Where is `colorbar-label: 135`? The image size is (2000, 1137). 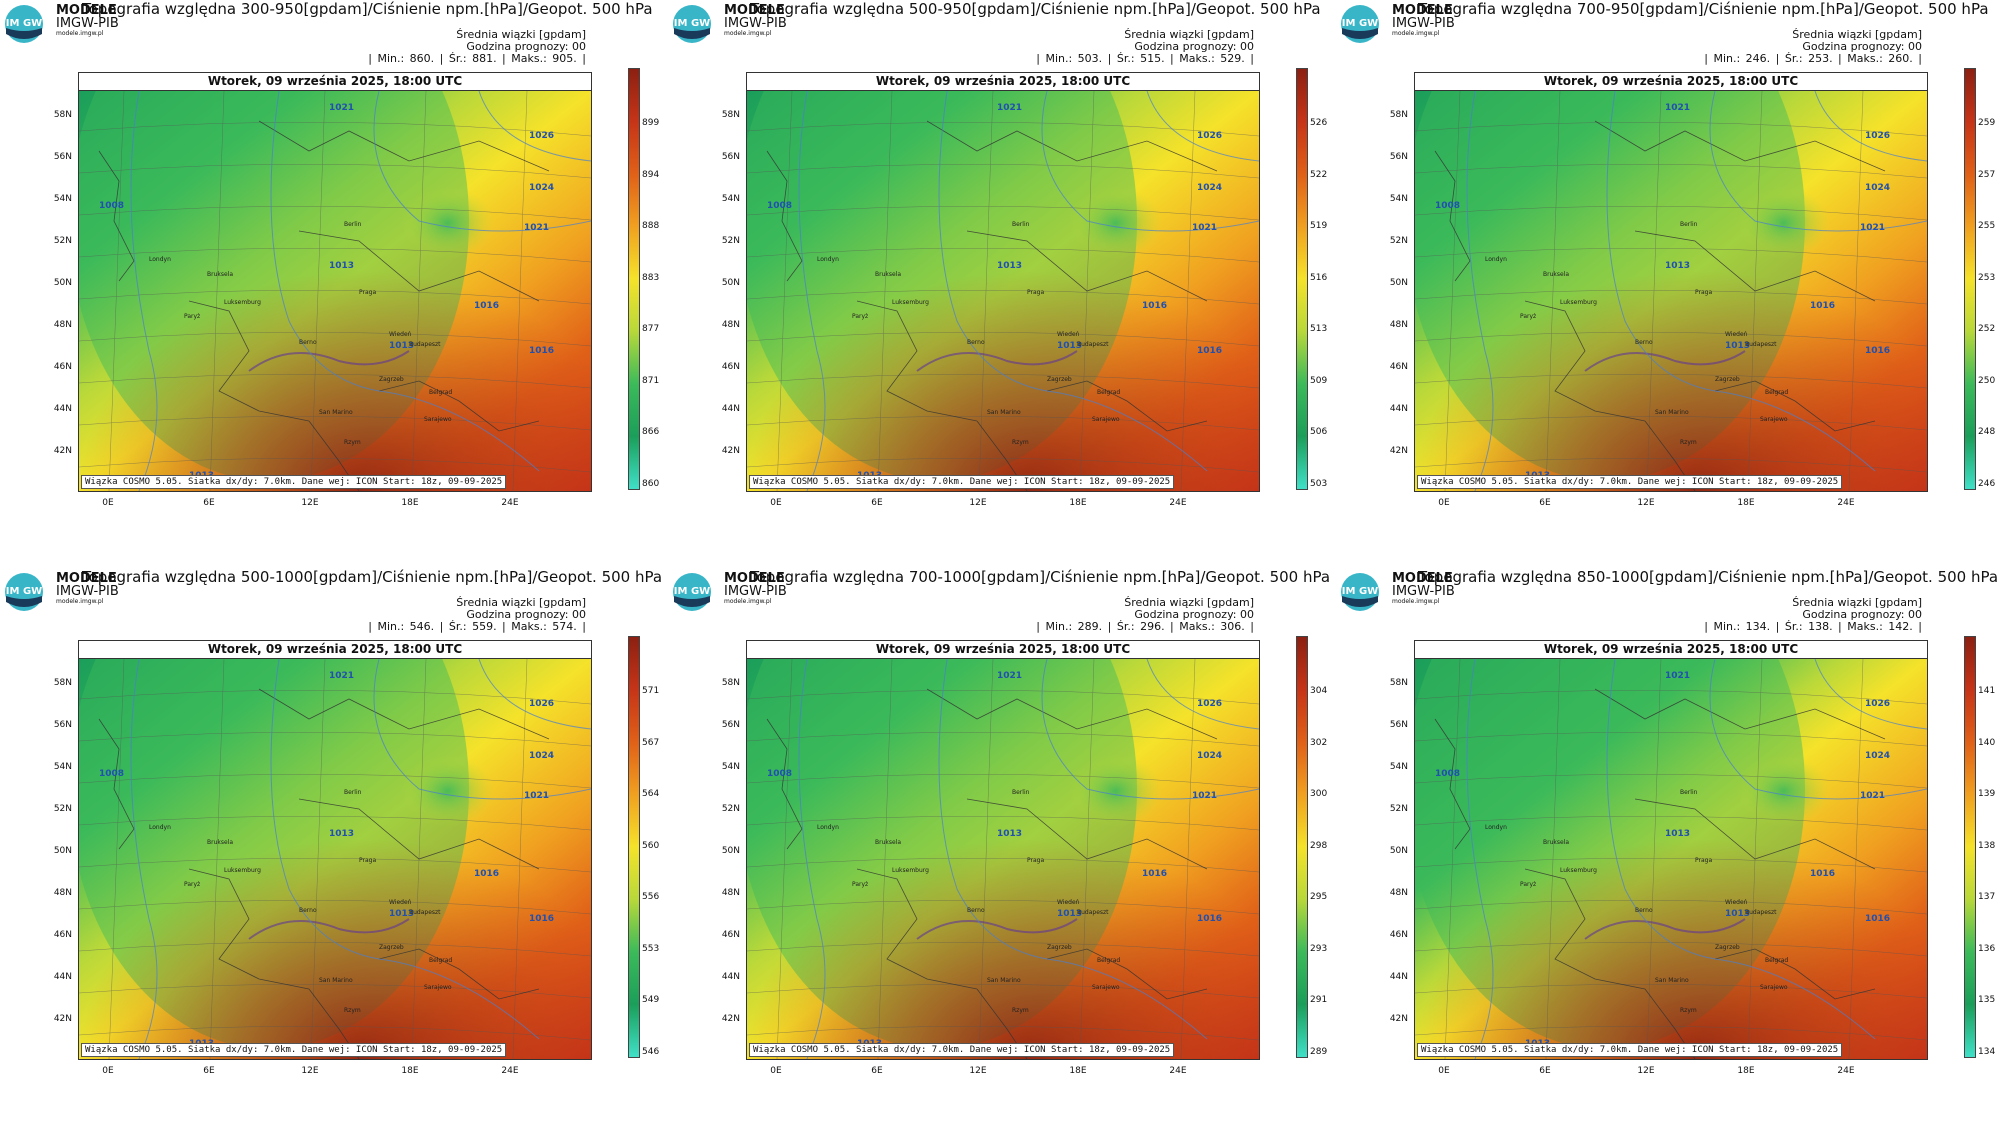 colorbar-label: 135 is located at coordinates (1987, 1000).